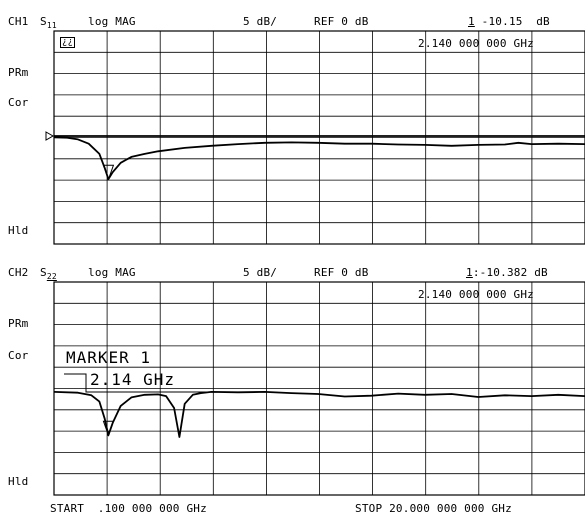  I want to click on start-frequency: START .100 000 000 GHz, so click(128, 508).